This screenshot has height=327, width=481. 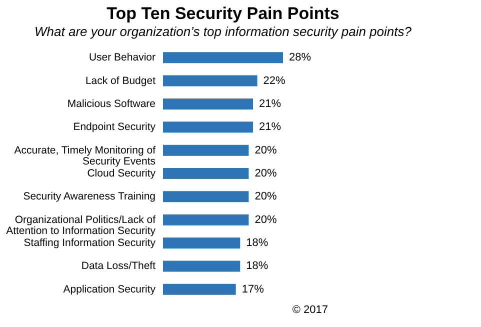 What do you see at coordinates (122, 58) in the screenshot?
I see `y-tick-label: User Behavior` at bounding box center [122, 58].